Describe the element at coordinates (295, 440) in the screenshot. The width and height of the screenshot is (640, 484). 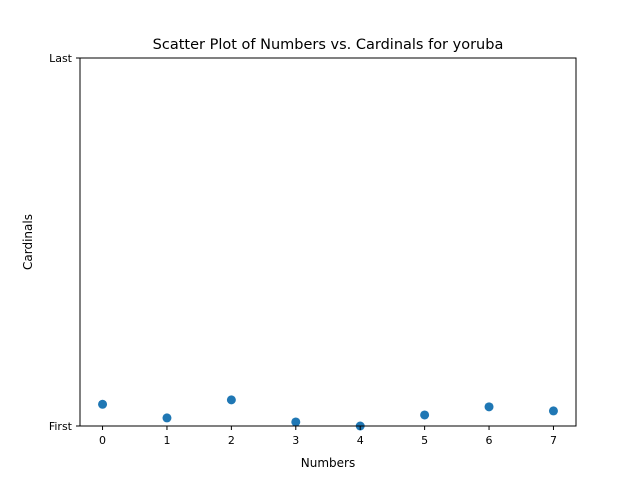
I see `x-tick-label: 3` at that location.